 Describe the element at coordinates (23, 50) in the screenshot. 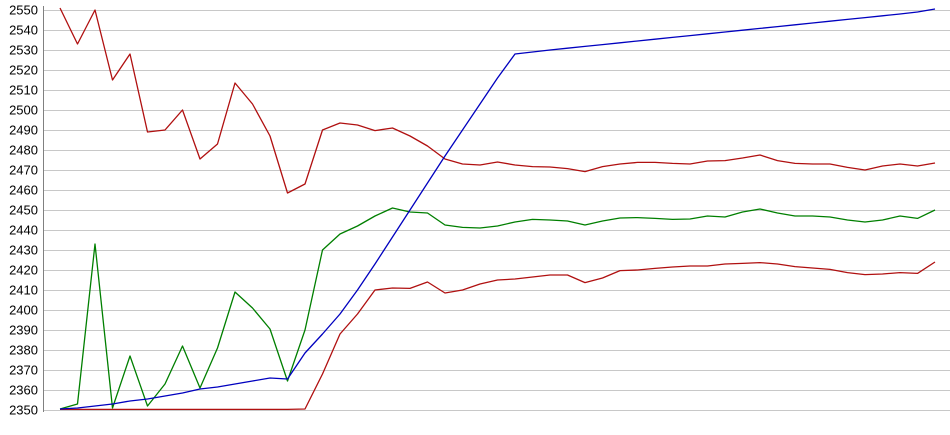

I see `y-axis-tick-label: 2530` at that location.